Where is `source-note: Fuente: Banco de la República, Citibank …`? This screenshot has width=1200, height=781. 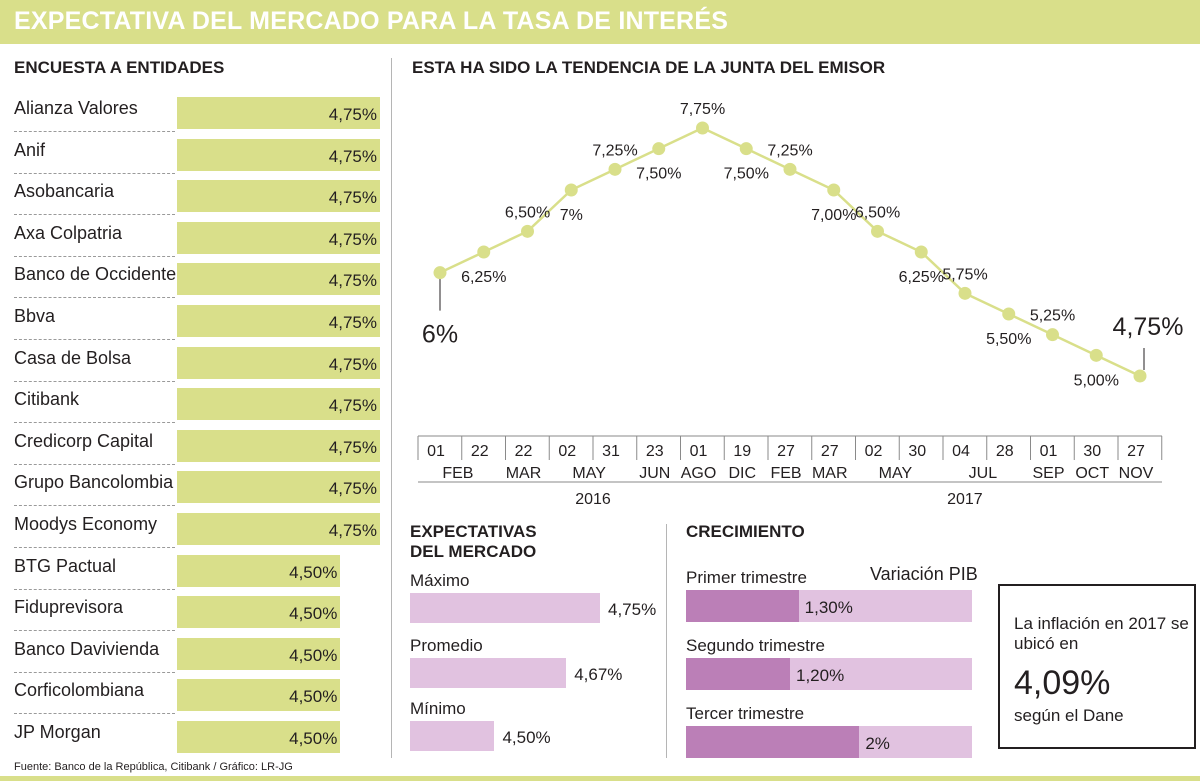
source-note: Fuente: Banco de la República, Citibank … is located at coordinates (153, 767).